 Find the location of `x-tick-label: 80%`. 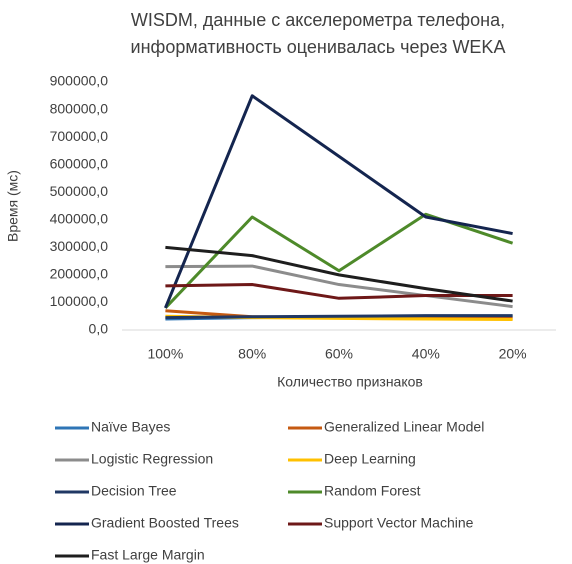

x-tick-label: 80% is located at coordinates (252, 354).